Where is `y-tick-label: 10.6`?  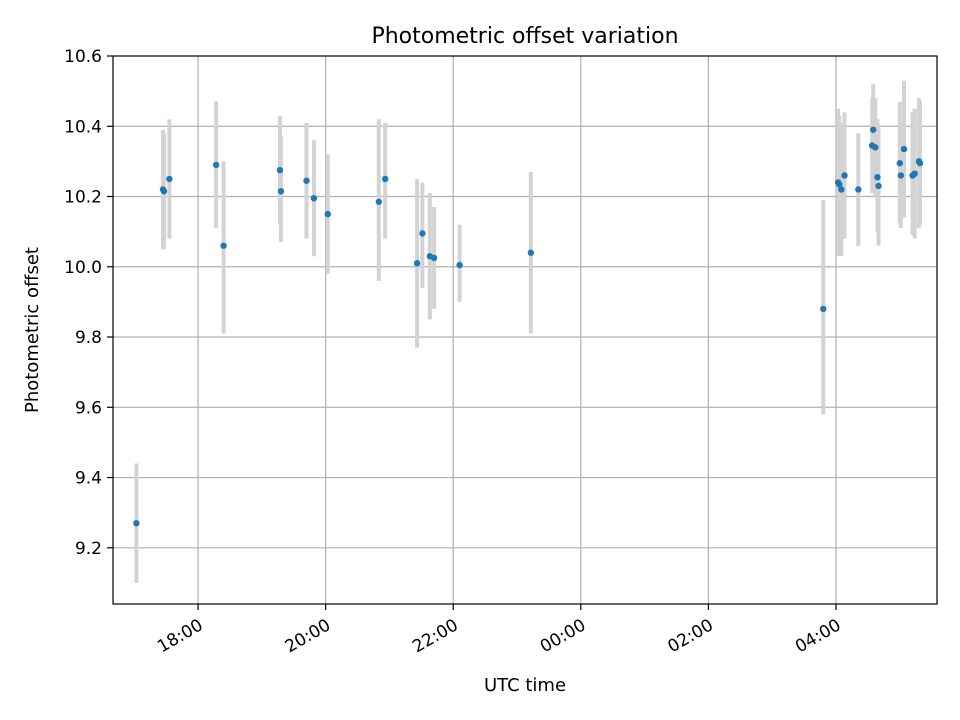
y-tick-label: 10.6 is located at coordinates (83, 57).